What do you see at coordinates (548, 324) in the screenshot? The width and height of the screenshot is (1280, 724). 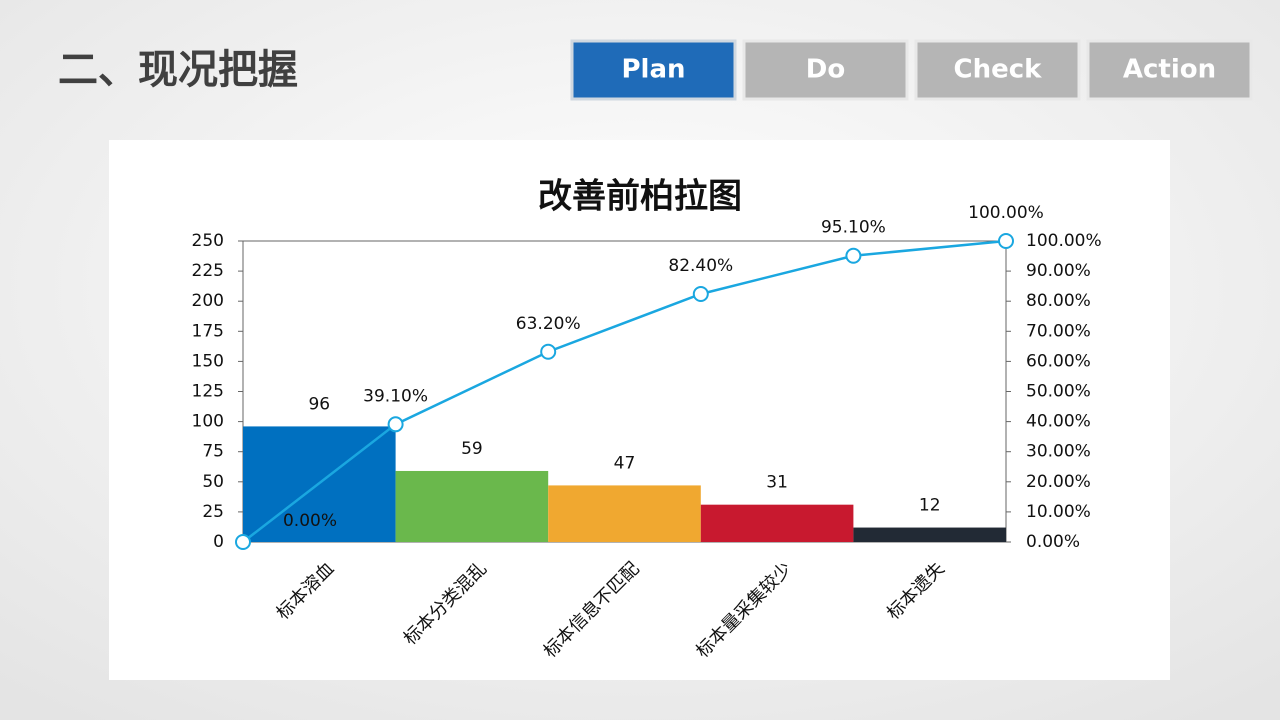 I see `line-value-label: 63.20%` at bounding box center [548, 324].